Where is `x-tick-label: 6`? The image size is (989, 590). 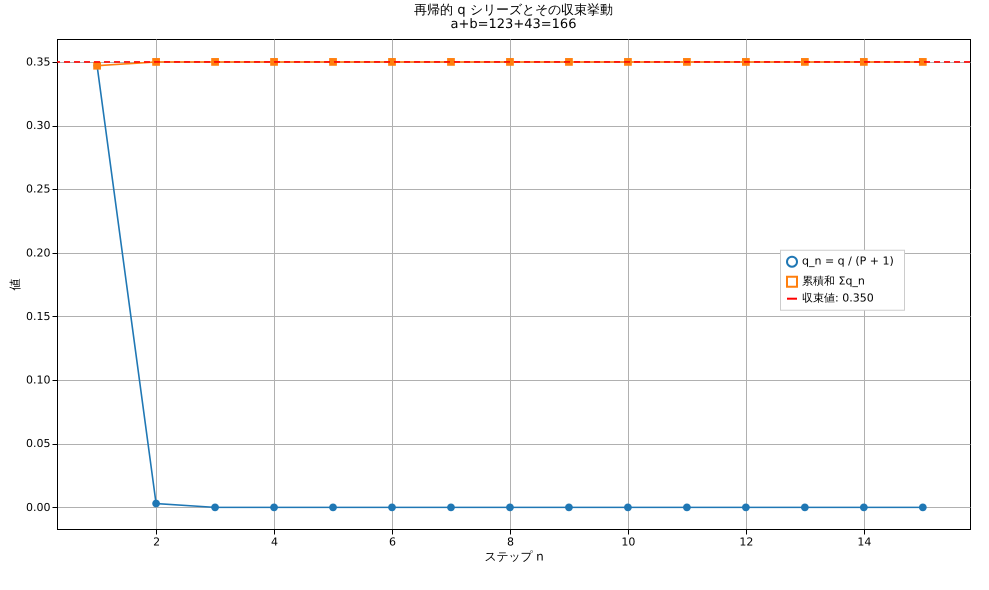
x-tick-label: 6 is located at coordinates (392, 542).